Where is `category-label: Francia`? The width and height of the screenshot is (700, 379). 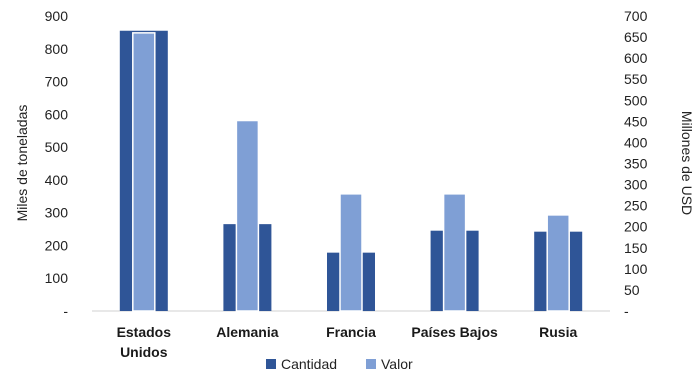
category-label: Francia is located at coordinates (351, 332).